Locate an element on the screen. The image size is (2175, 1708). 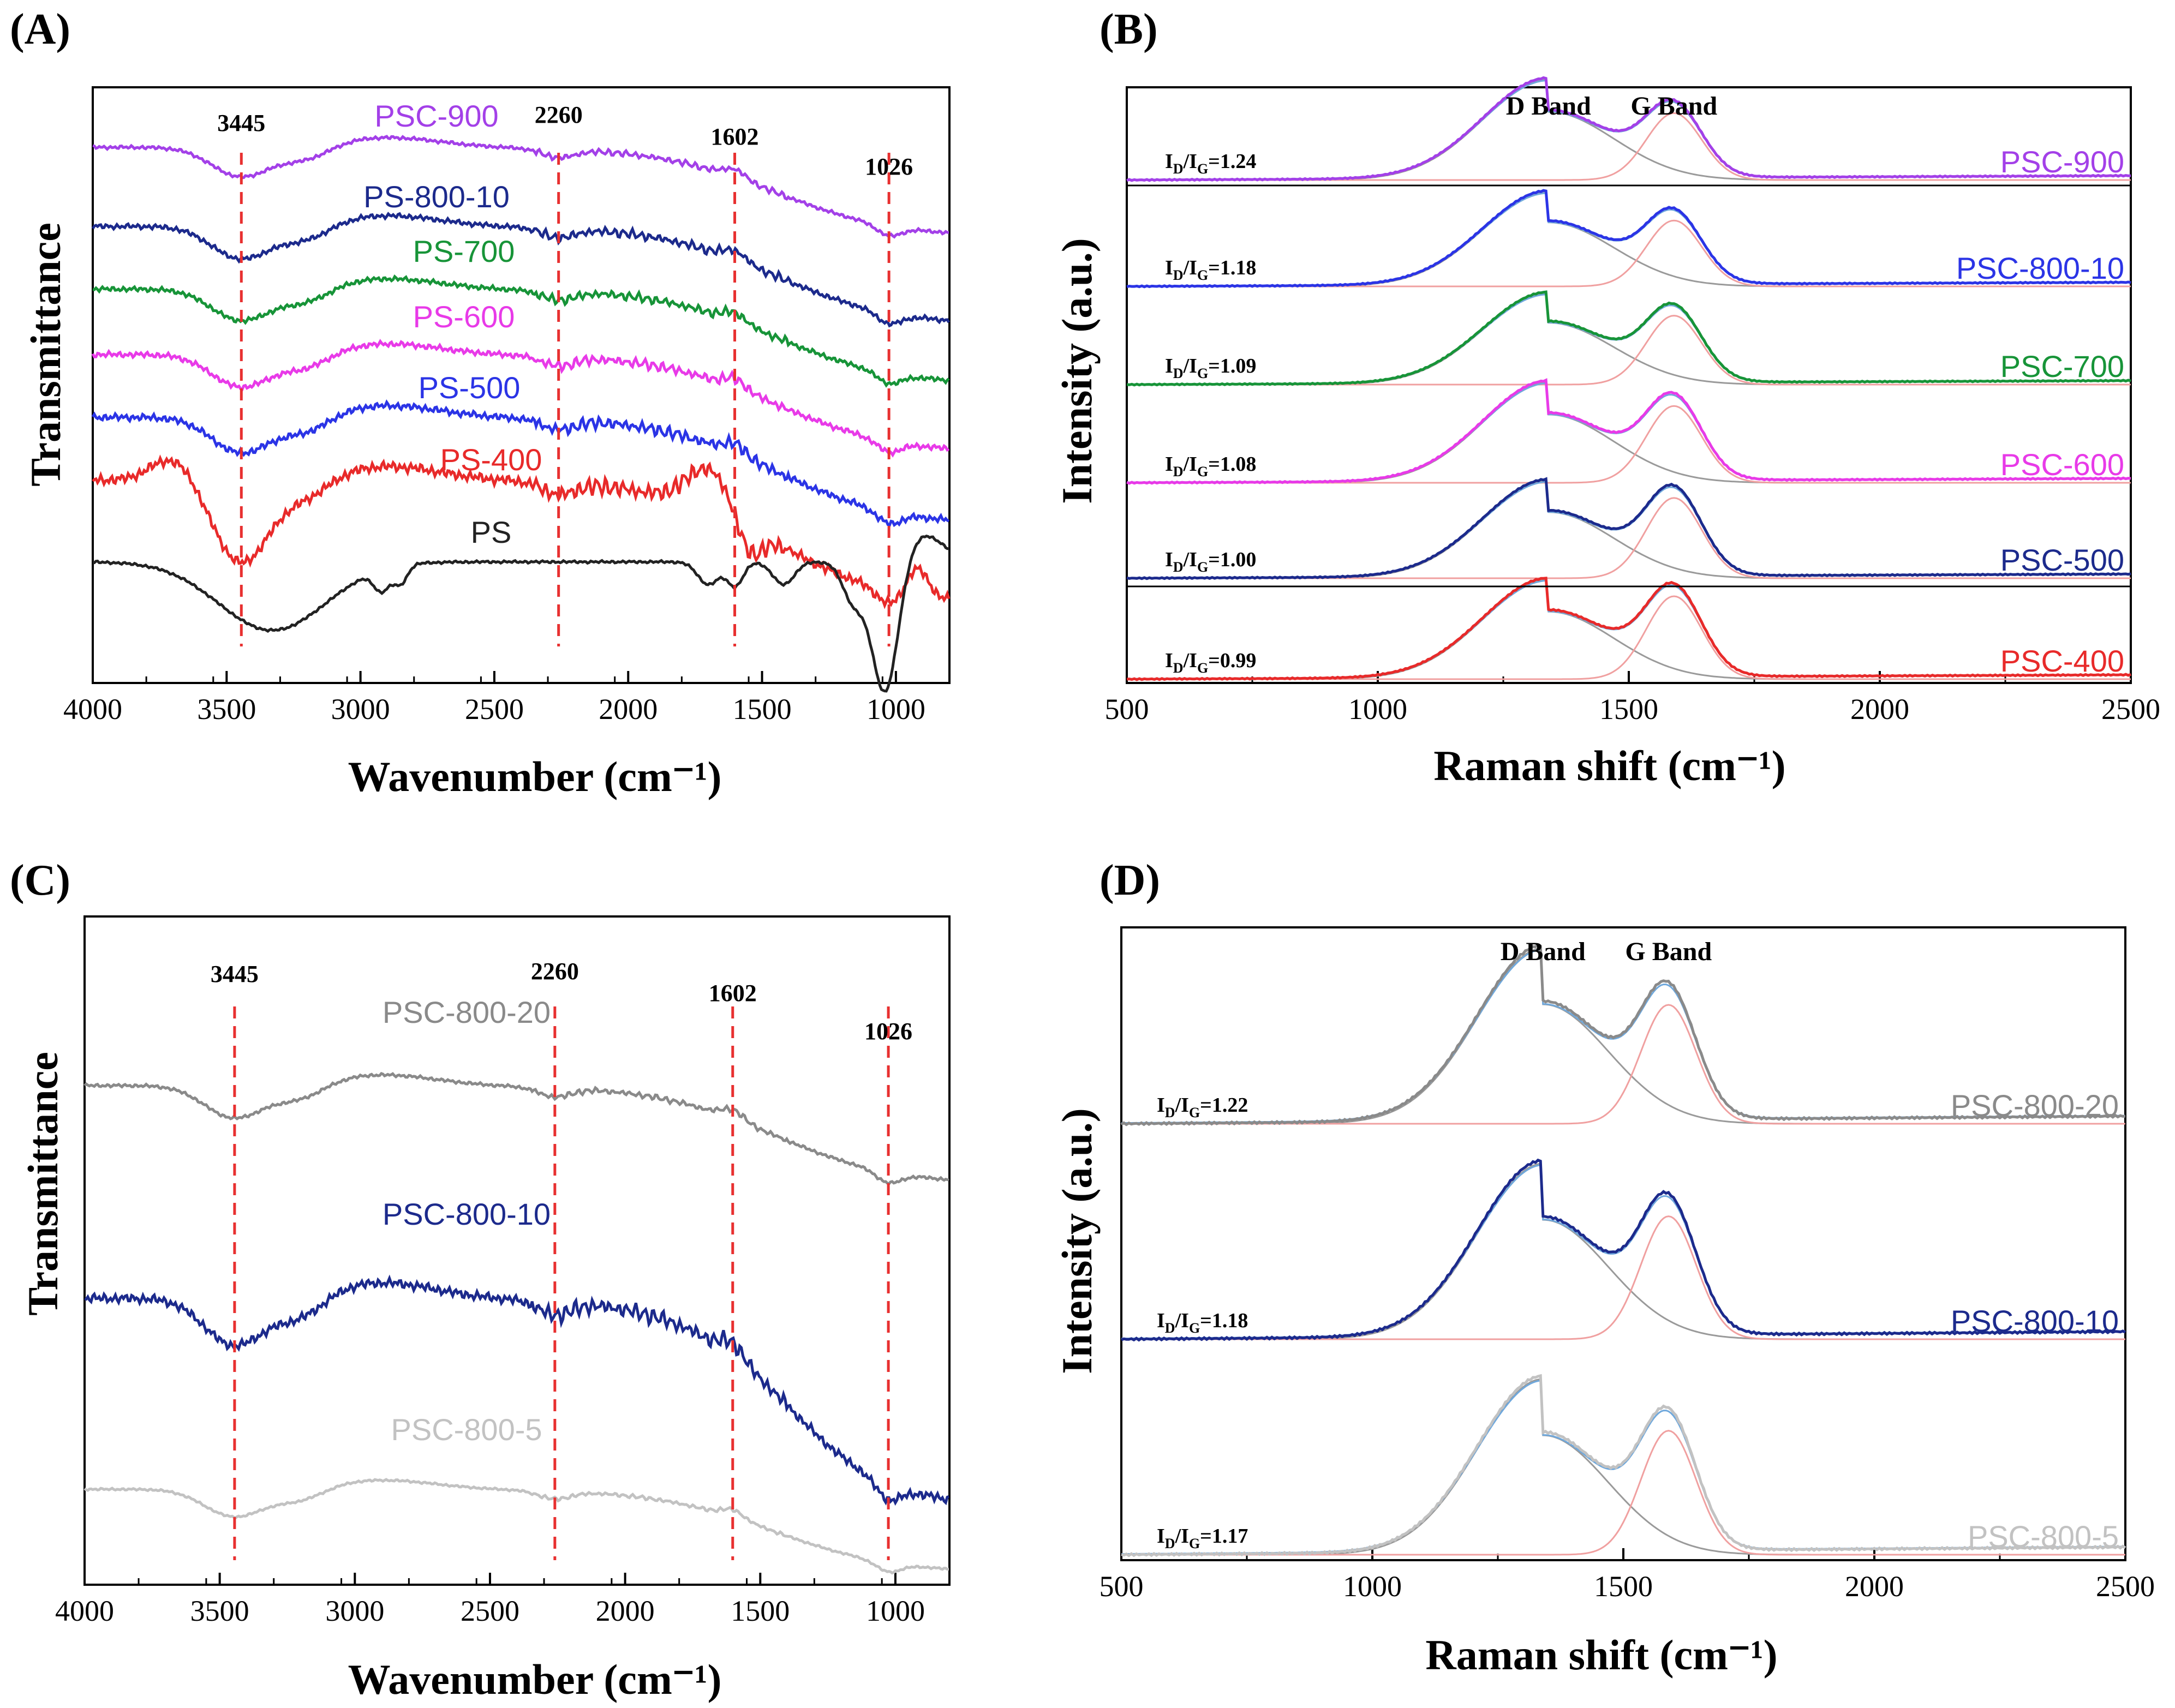
panel-a-label: (A) is located at coordinates (40, 29).